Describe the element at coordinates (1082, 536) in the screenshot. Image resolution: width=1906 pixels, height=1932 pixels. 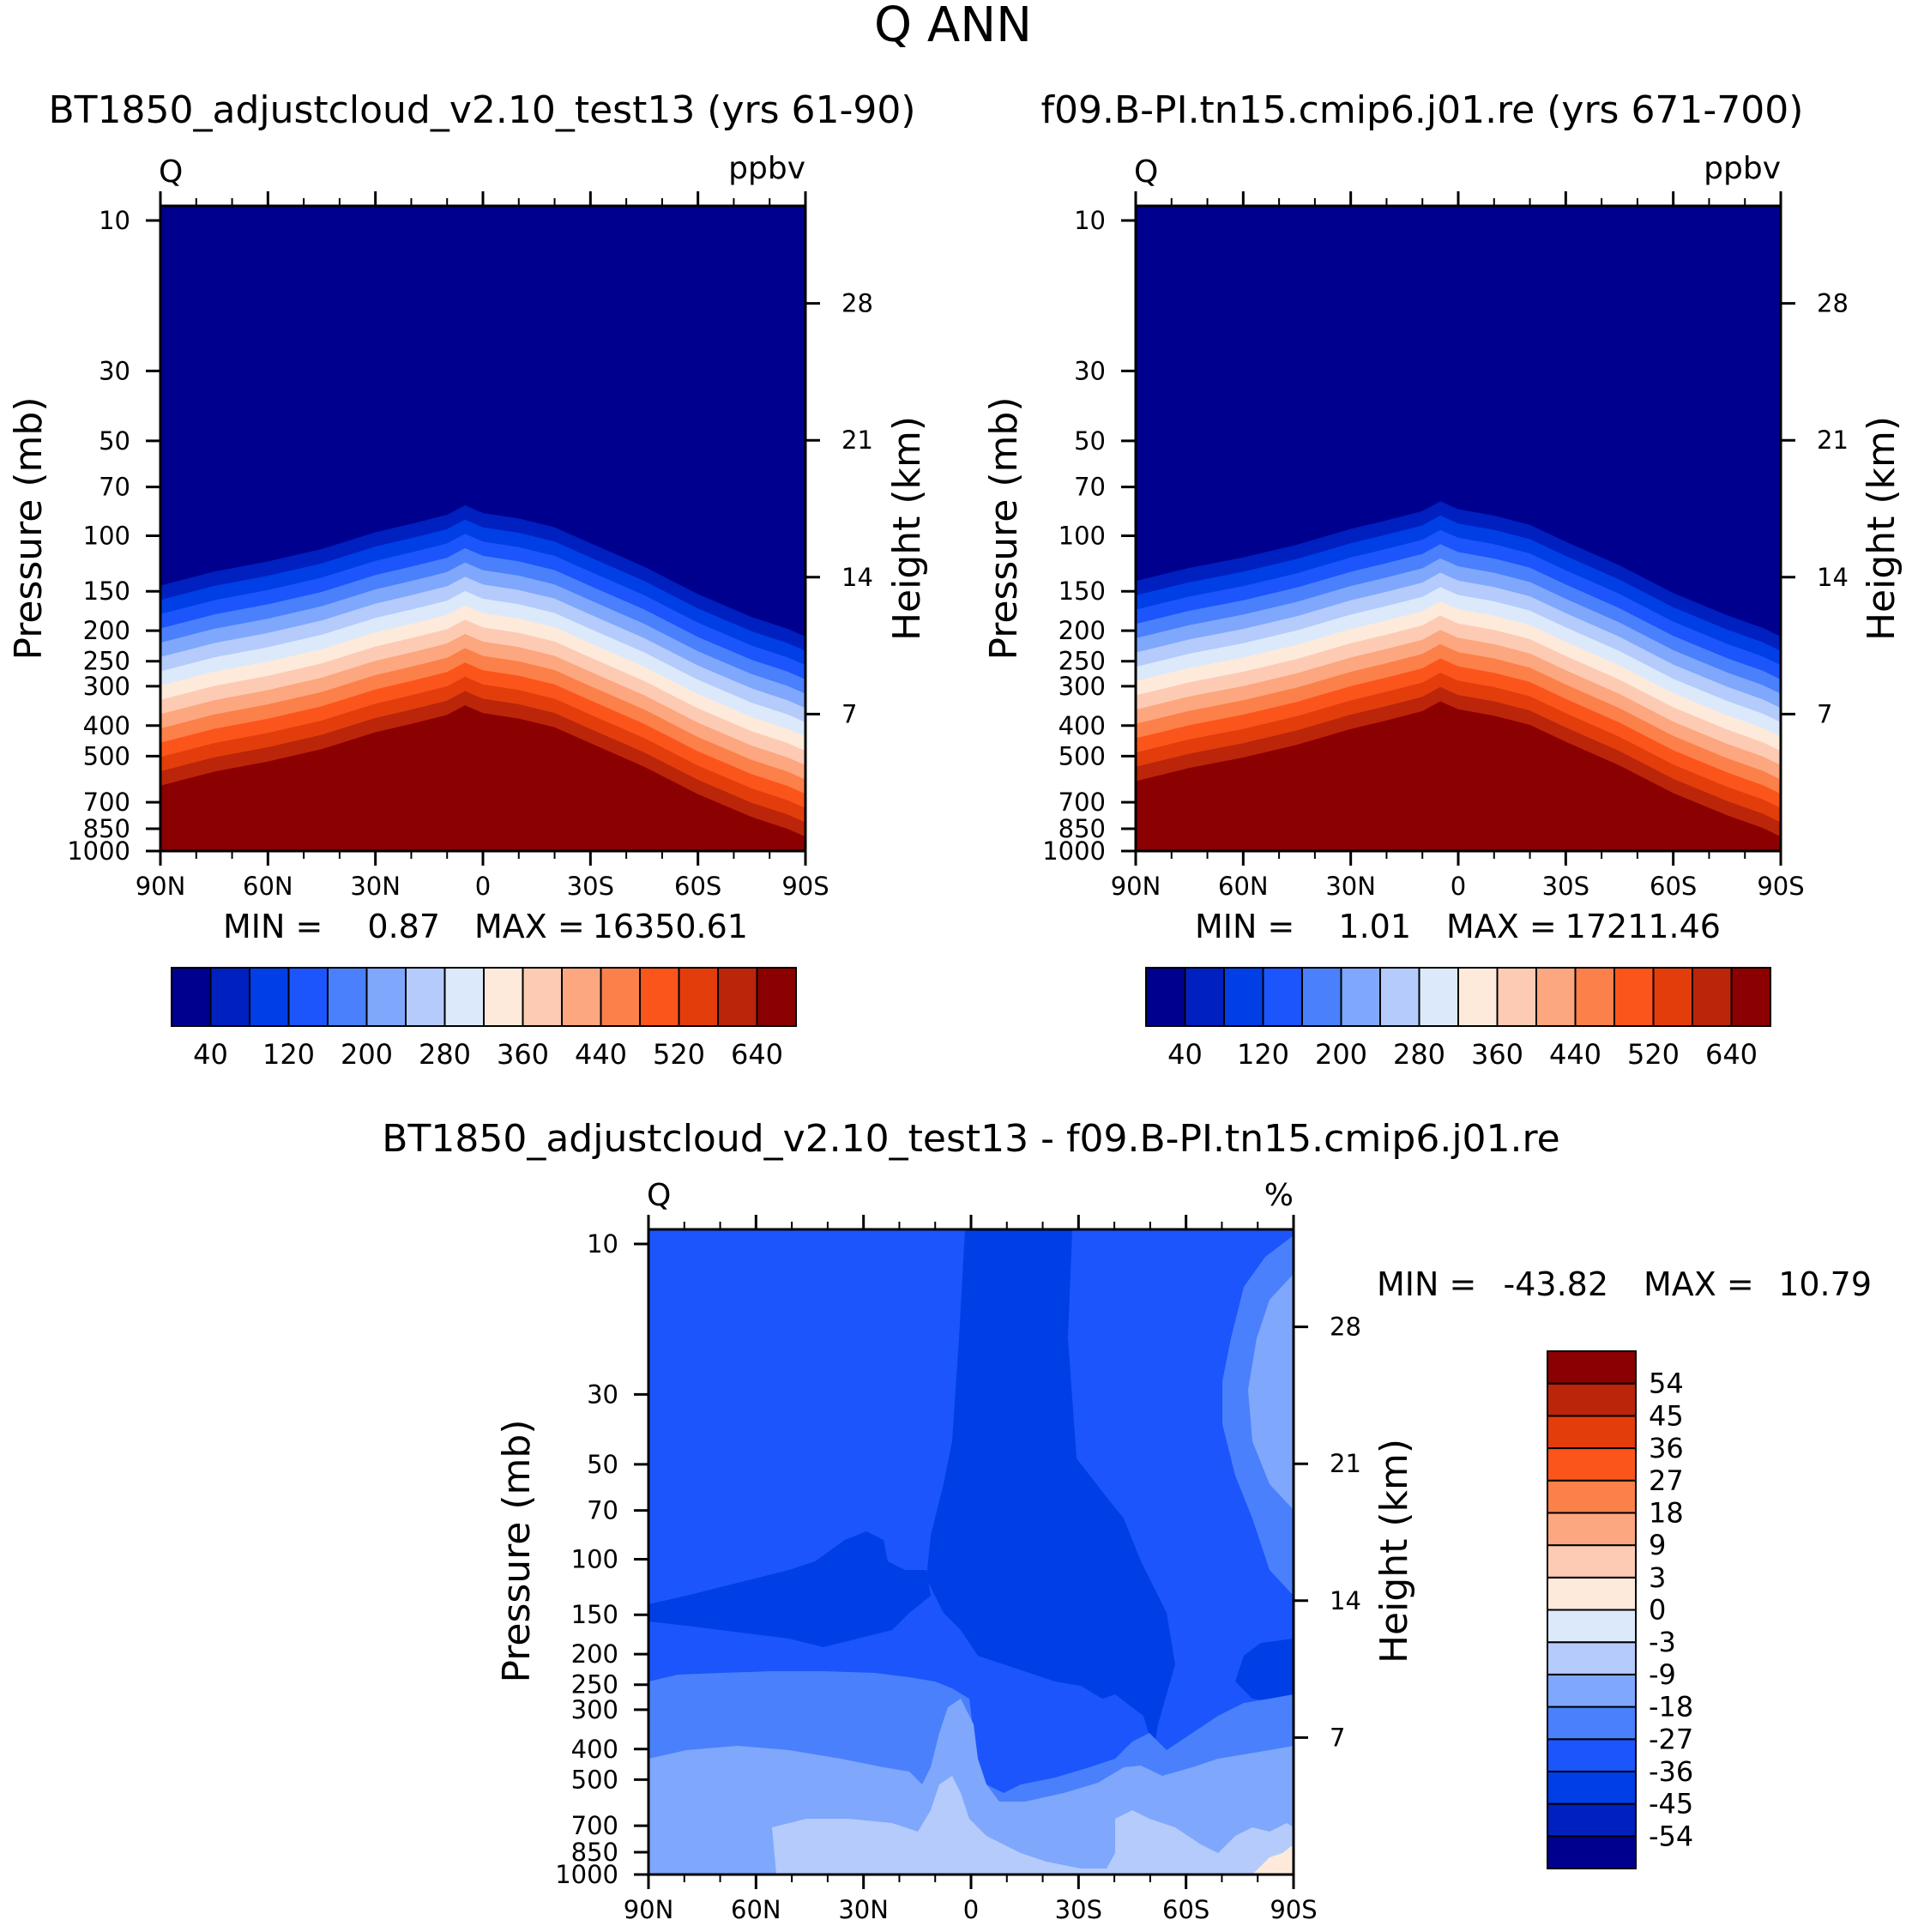
I see `y-tick-label: 100` at that location.